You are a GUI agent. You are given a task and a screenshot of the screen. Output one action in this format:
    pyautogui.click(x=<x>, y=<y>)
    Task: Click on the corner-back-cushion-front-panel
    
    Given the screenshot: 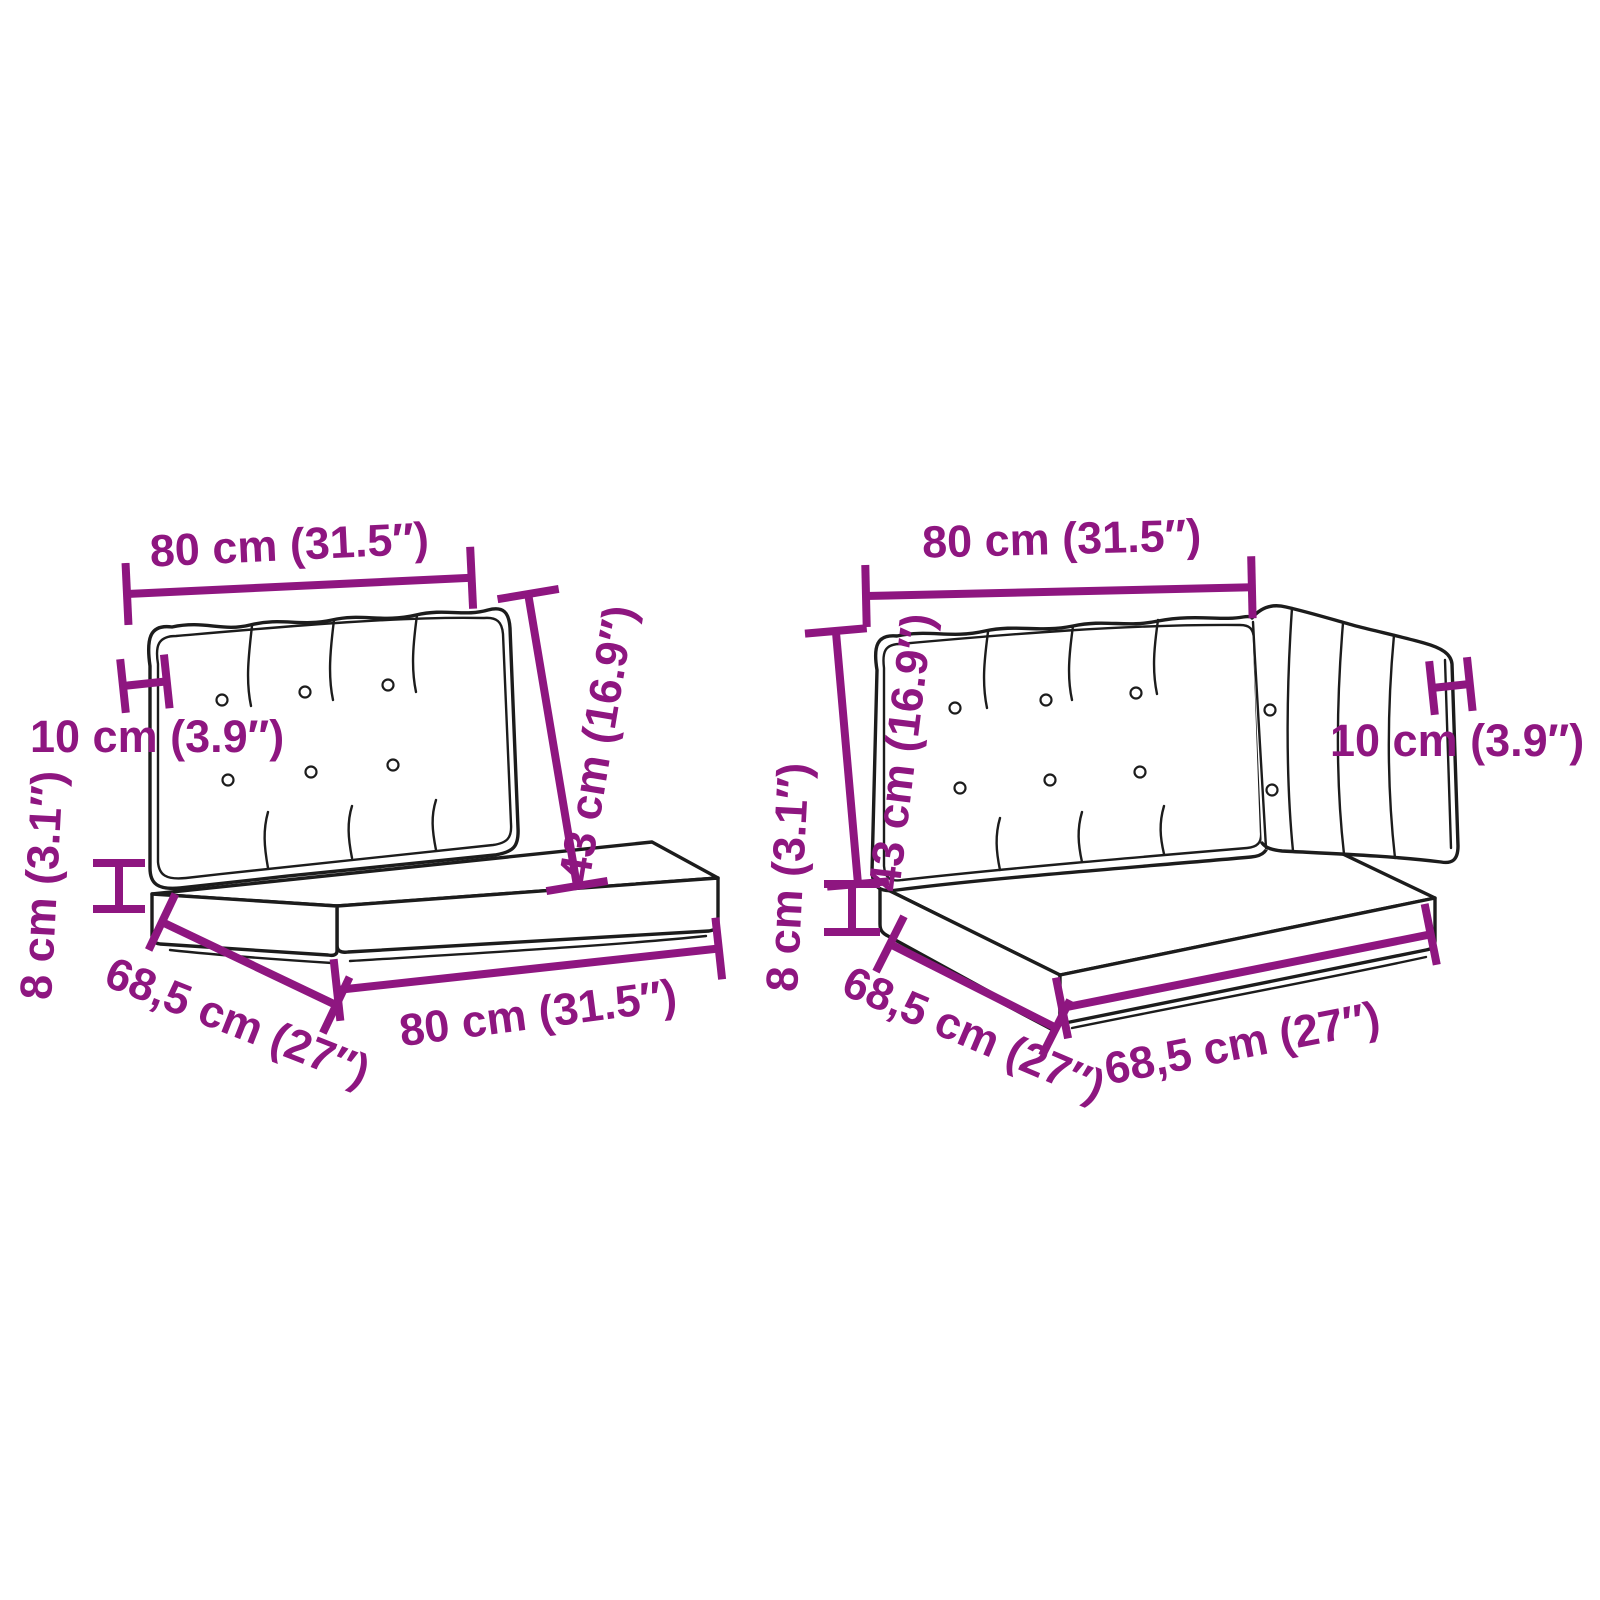 What is the action you would take?
    pyautogui.click(x=1070, y=753)
    